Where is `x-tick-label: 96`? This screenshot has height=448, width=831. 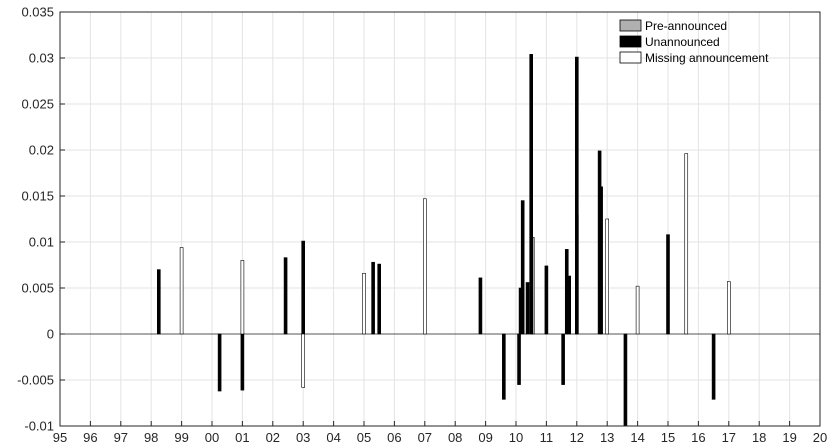 x-tick-label: 96 is located at coordinates (90, 437).